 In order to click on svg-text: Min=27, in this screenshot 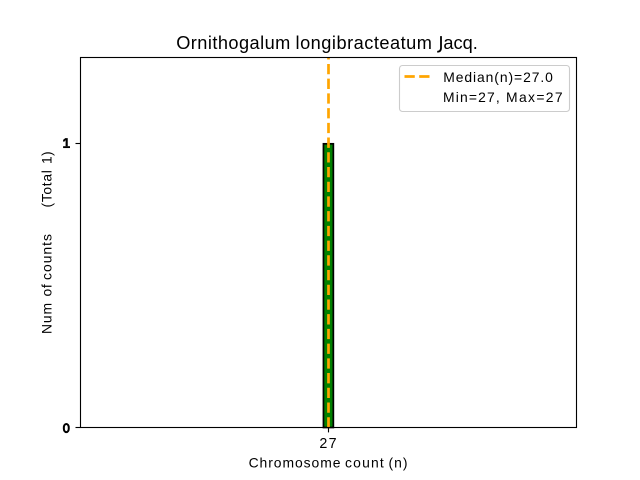, I will do `click(472, 97)`.